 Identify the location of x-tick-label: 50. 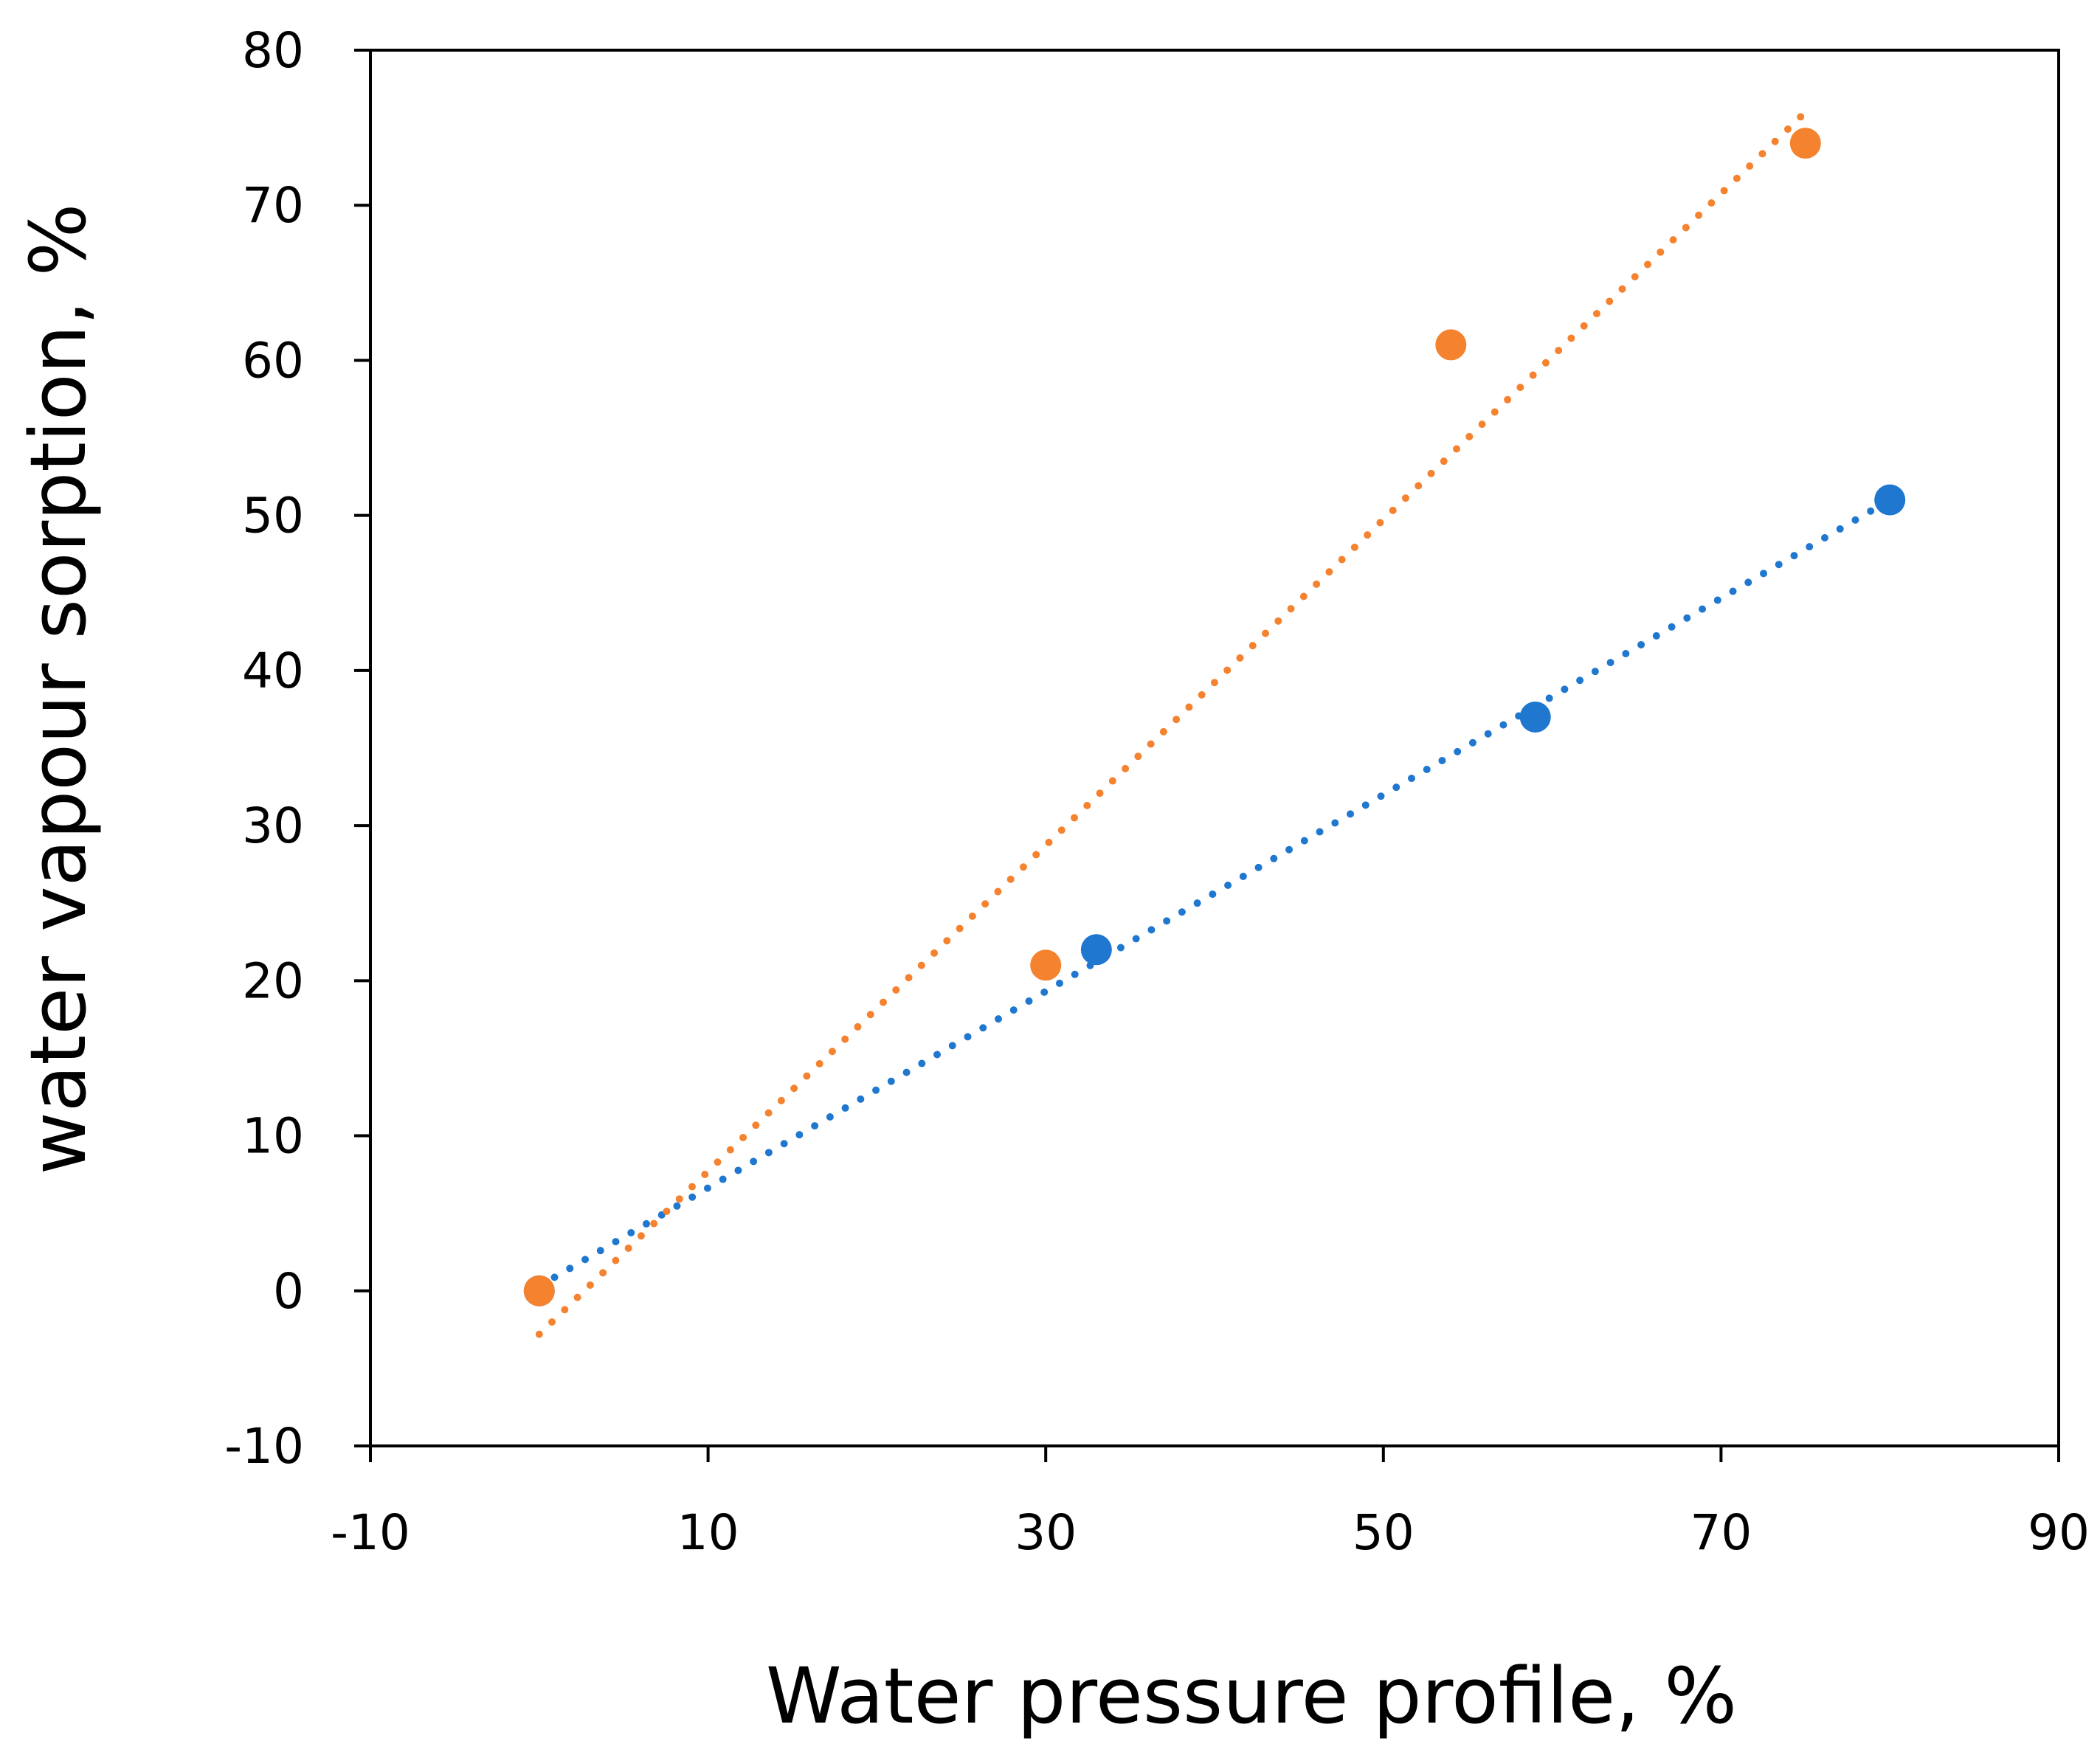
(1384, 1532).